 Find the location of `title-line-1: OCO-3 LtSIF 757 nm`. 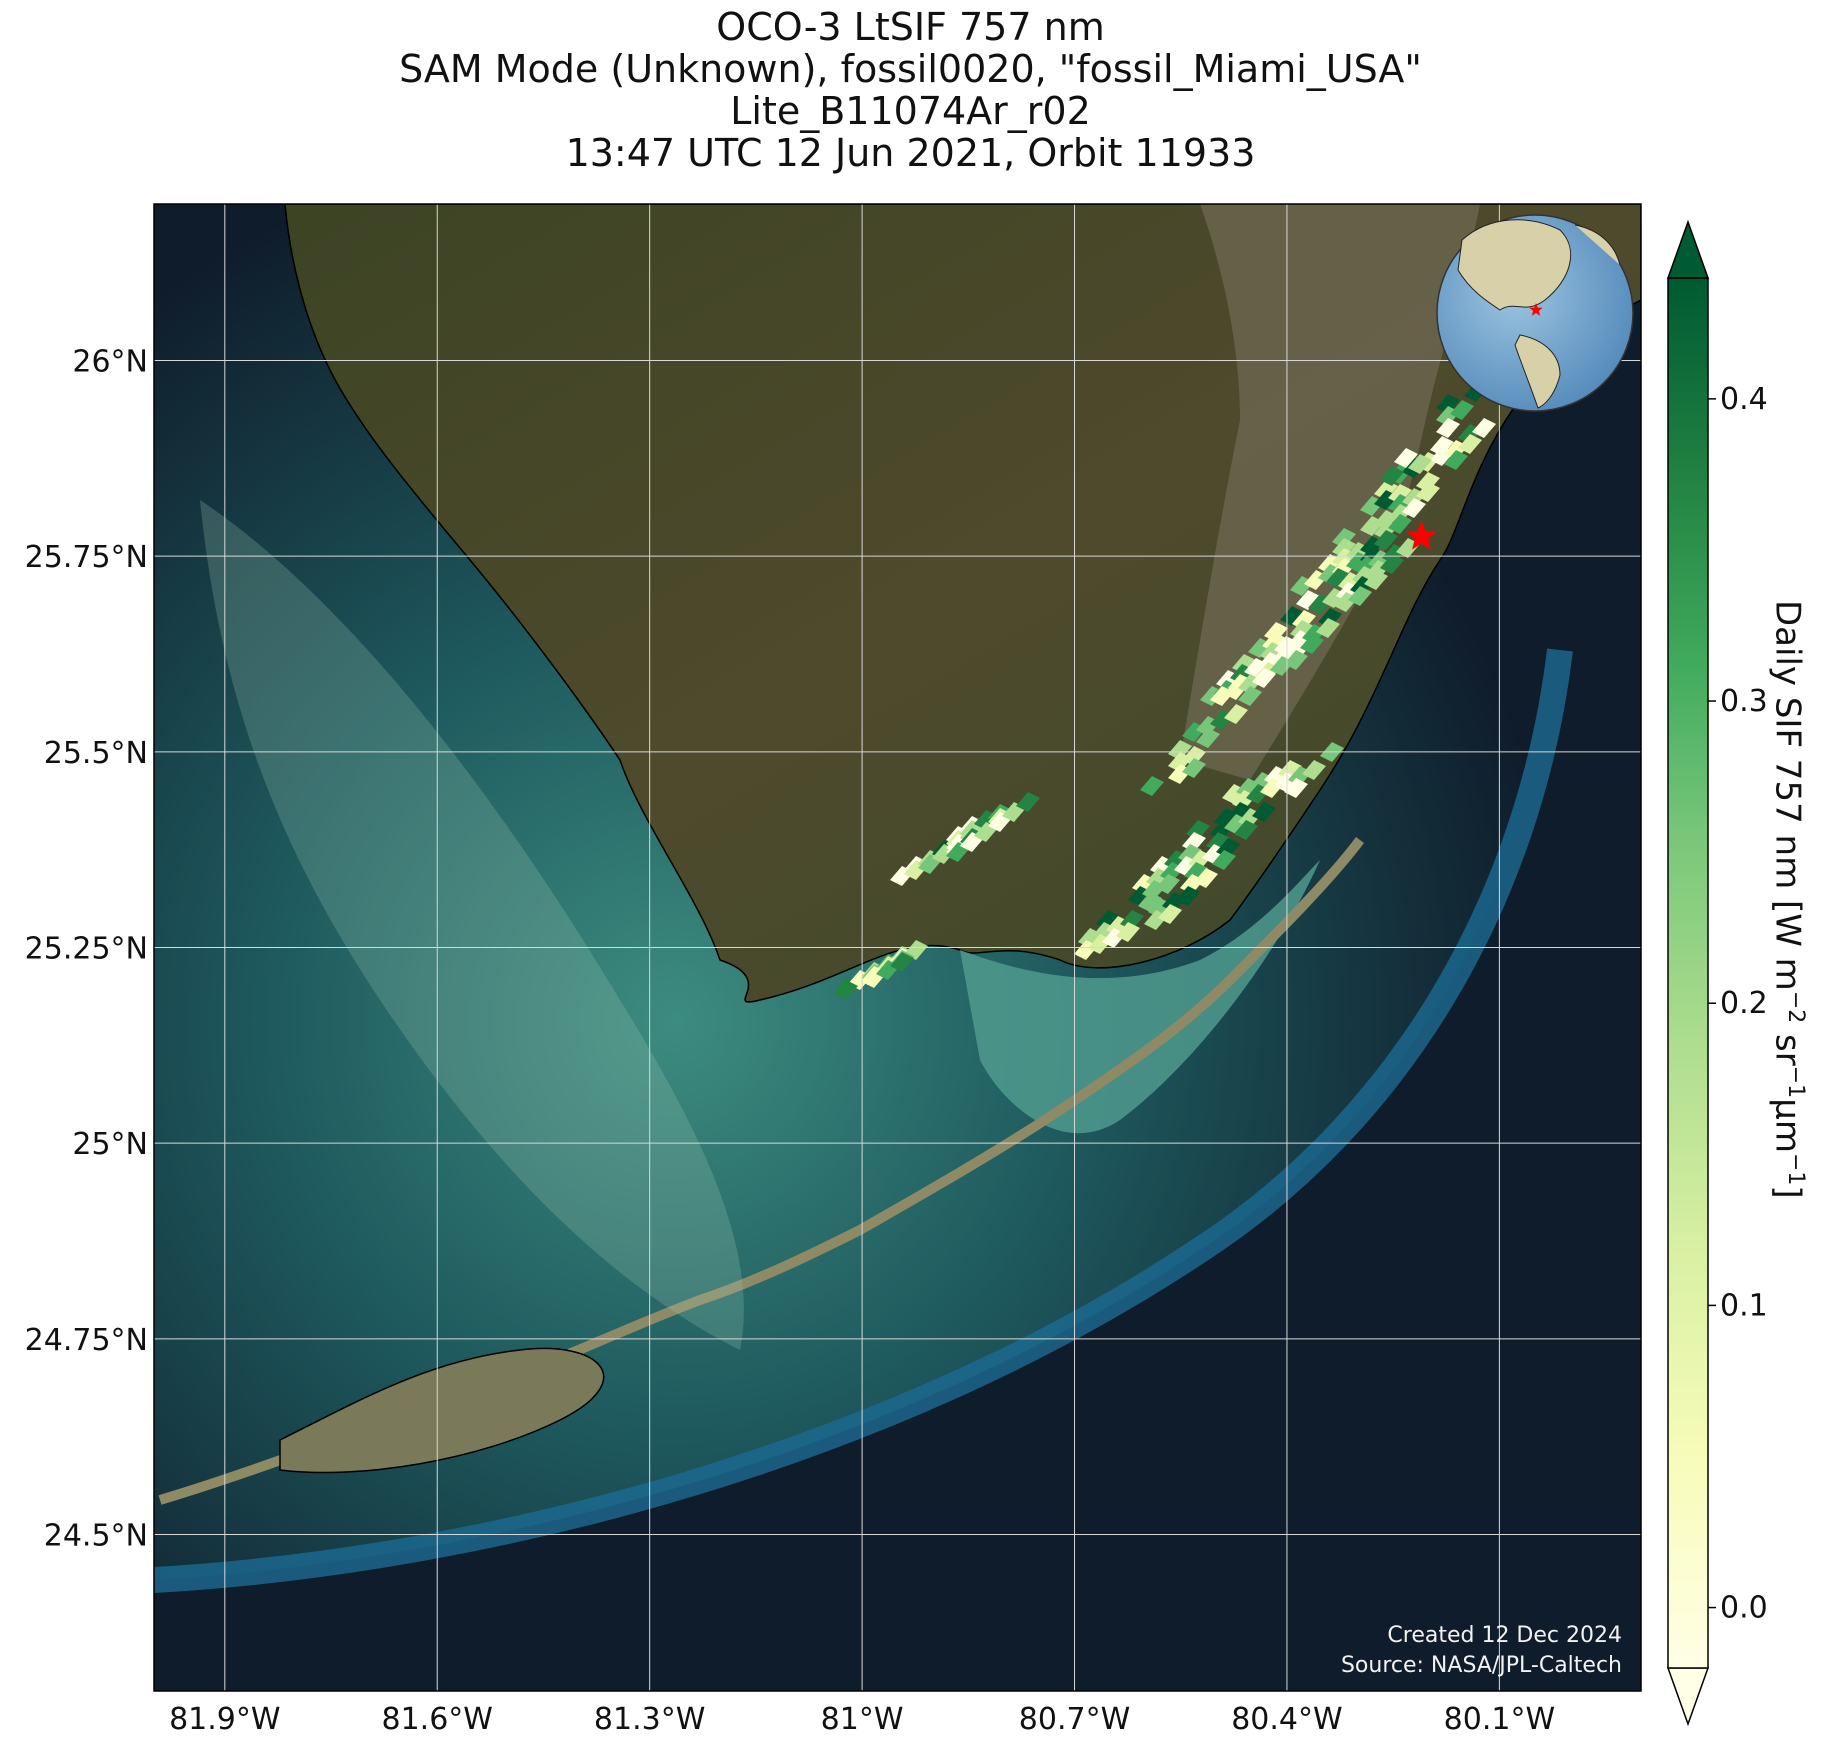

title-line-1: OCO-3 LtSIF 757 nm is located at coordinates (910, 27).